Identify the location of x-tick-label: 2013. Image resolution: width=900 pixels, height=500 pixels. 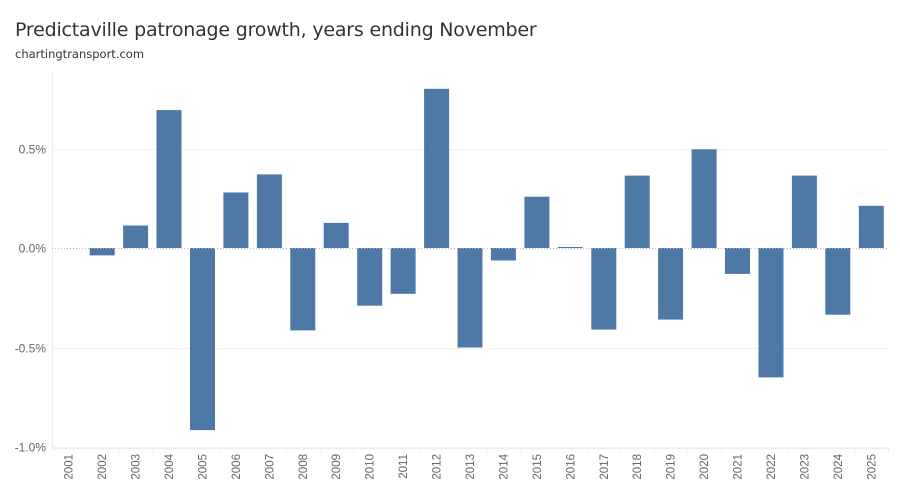
(471, 467).